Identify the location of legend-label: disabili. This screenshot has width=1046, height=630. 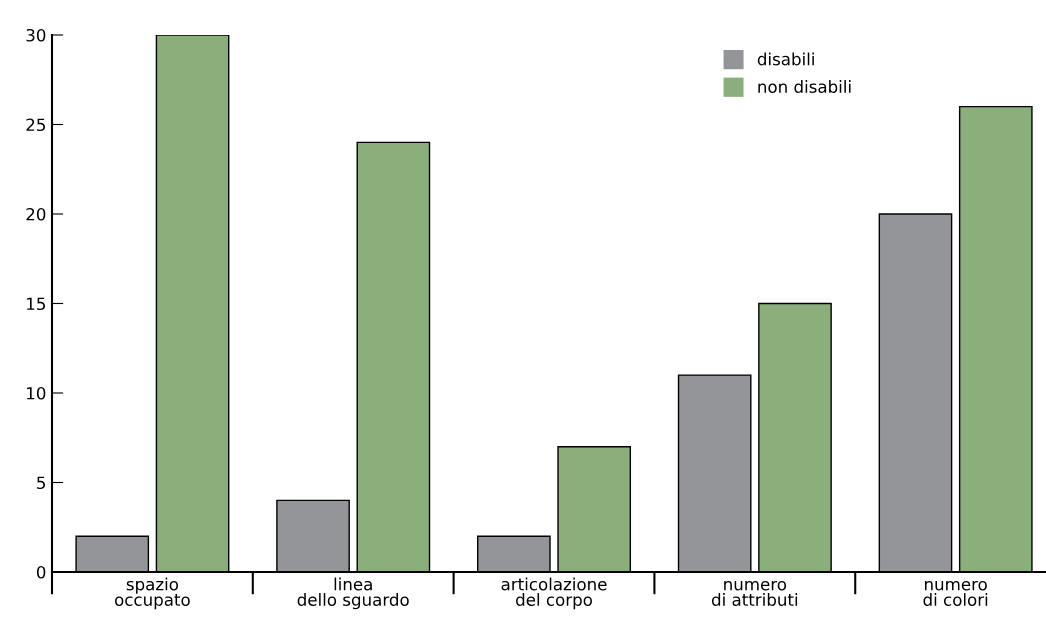
(785, 59).